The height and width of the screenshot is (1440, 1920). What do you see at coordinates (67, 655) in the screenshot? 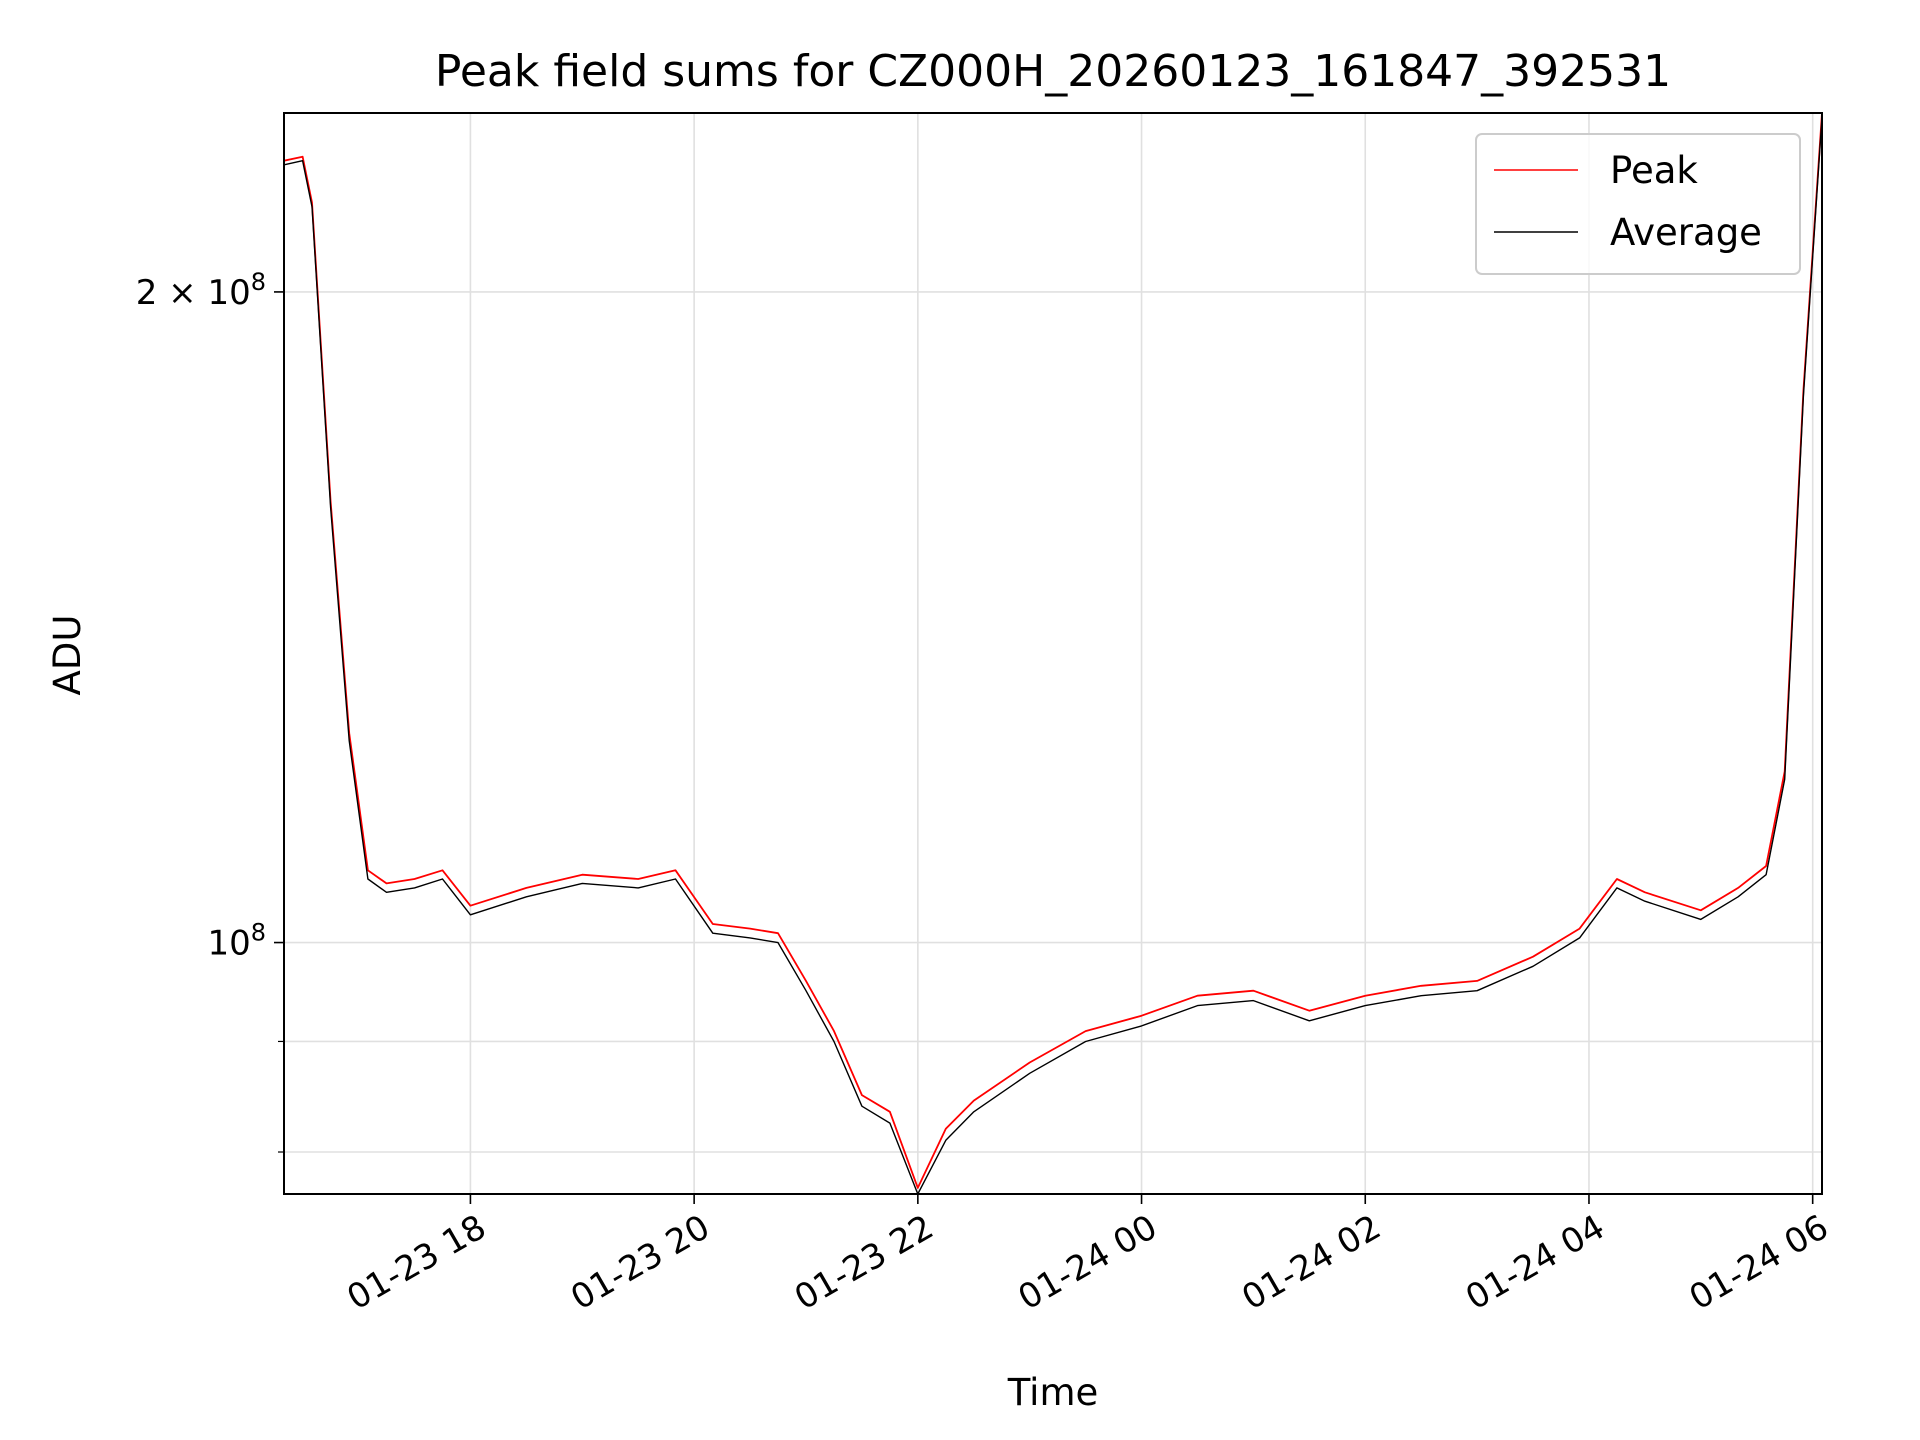
I see `y-axis-label: ADU` at bounding box center [67, 655].